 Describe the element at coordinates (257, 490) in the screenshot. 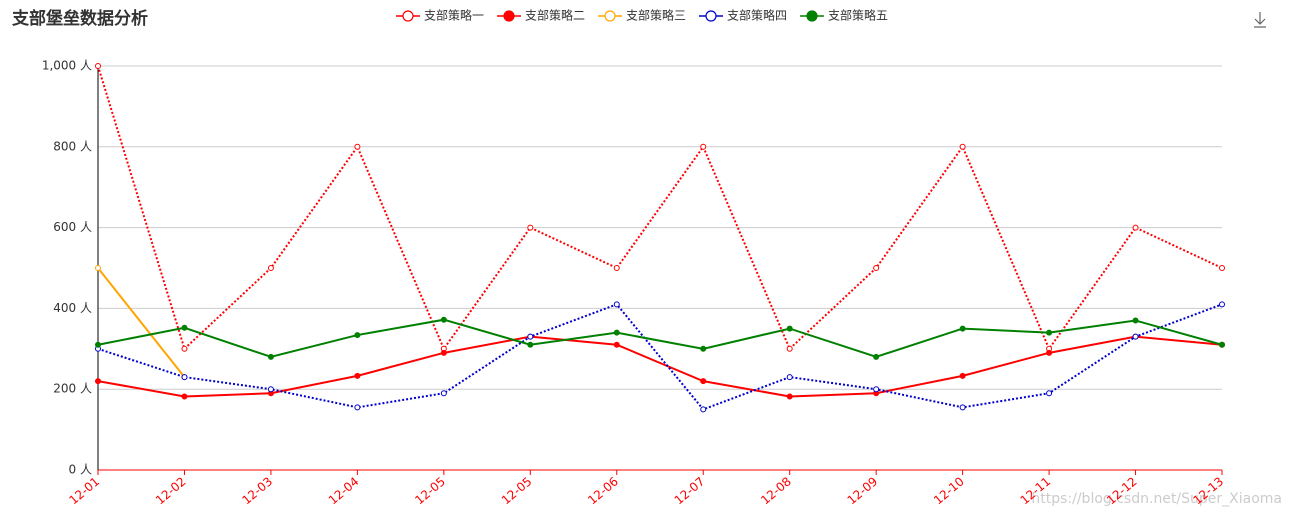

I see `x-tick-label: 12-03` at that location.